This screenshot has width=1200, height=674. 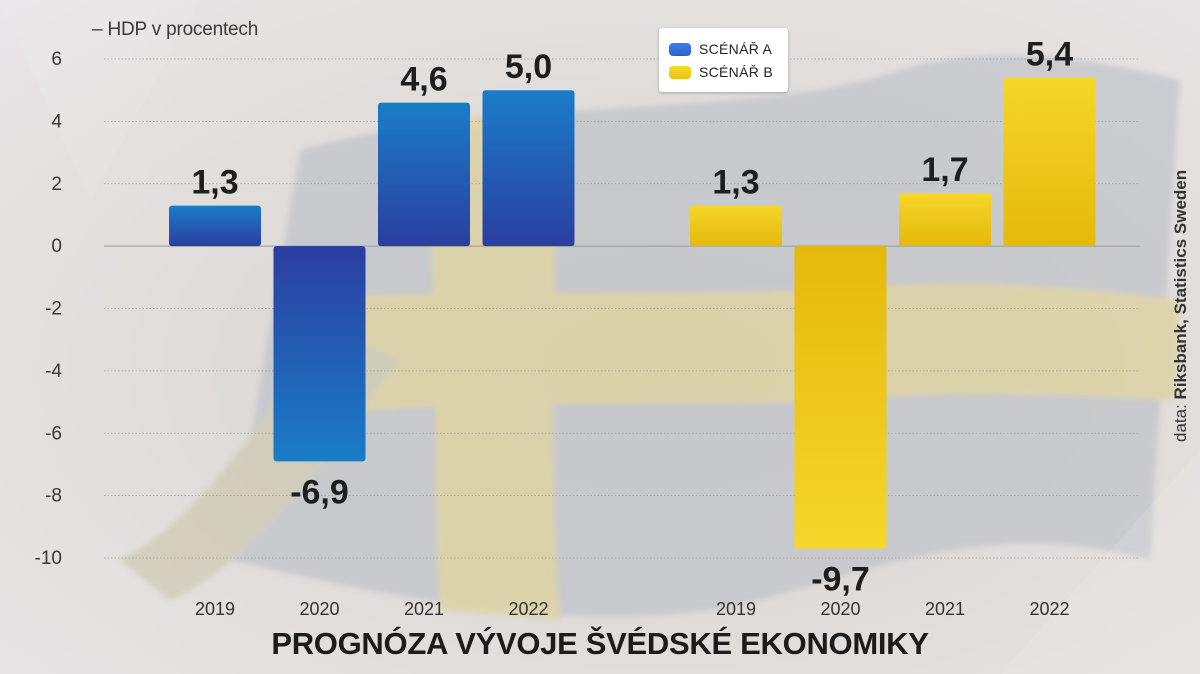 I want to click on legend-item-a: SCÉNÁŘ A, so click(x=720, y=49).